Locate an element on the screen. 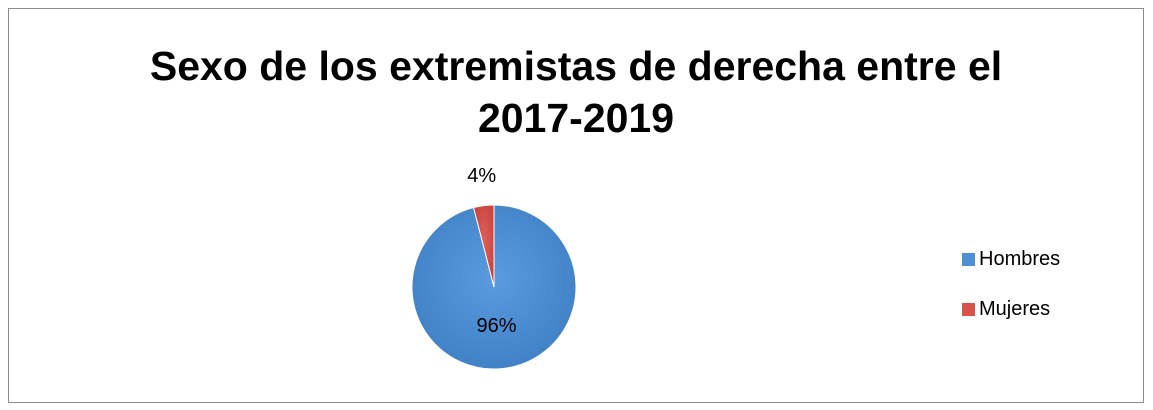 This screenshot has height=410, width=1153. legend-label-mujeres: Mujeres is located at coordinates (1015, 308).